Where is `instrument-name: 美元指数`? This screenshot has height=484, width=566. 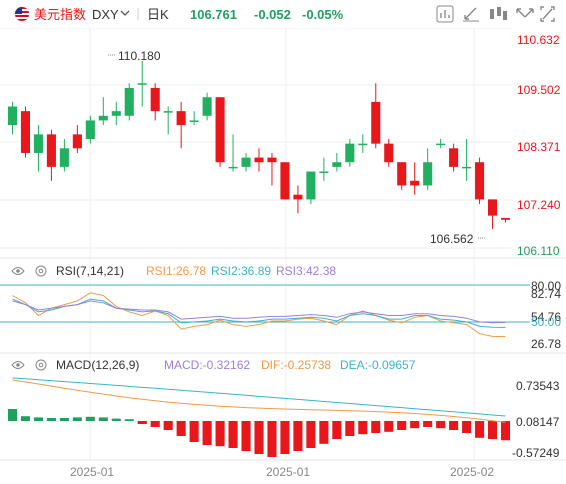 instrument-name: 美元指数 is located at coordinates (60, 14).